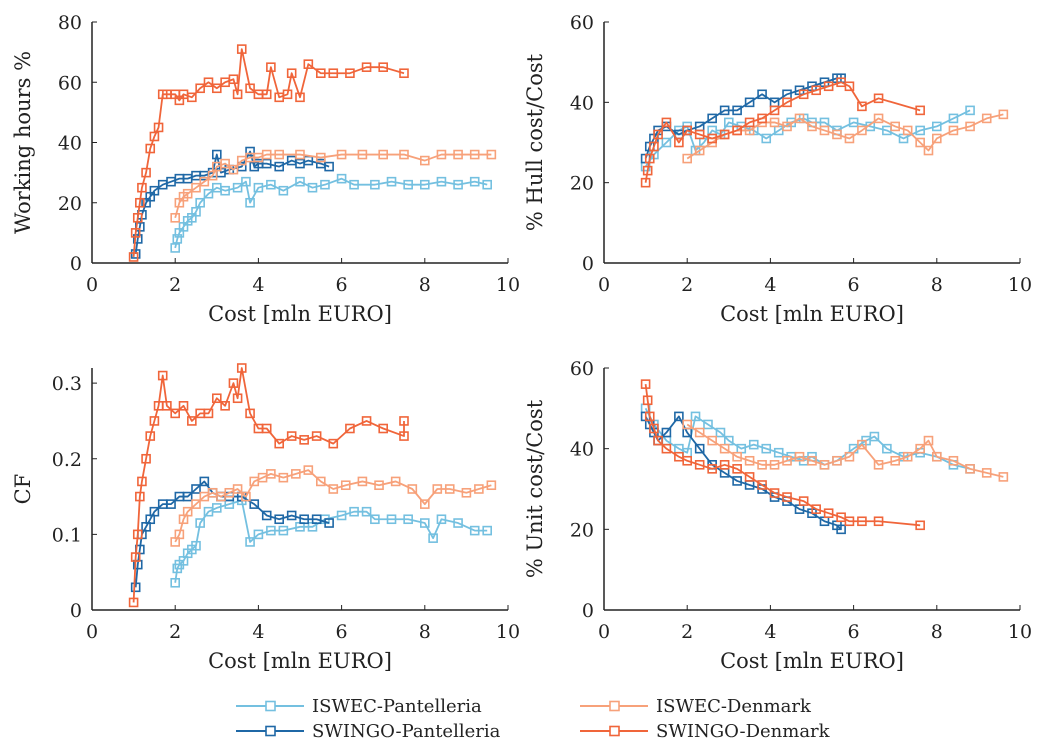  Describe the element at coordinates (743, 731) in the screenshot. I see `legend-label: SWINGO-Denmark` at that location.